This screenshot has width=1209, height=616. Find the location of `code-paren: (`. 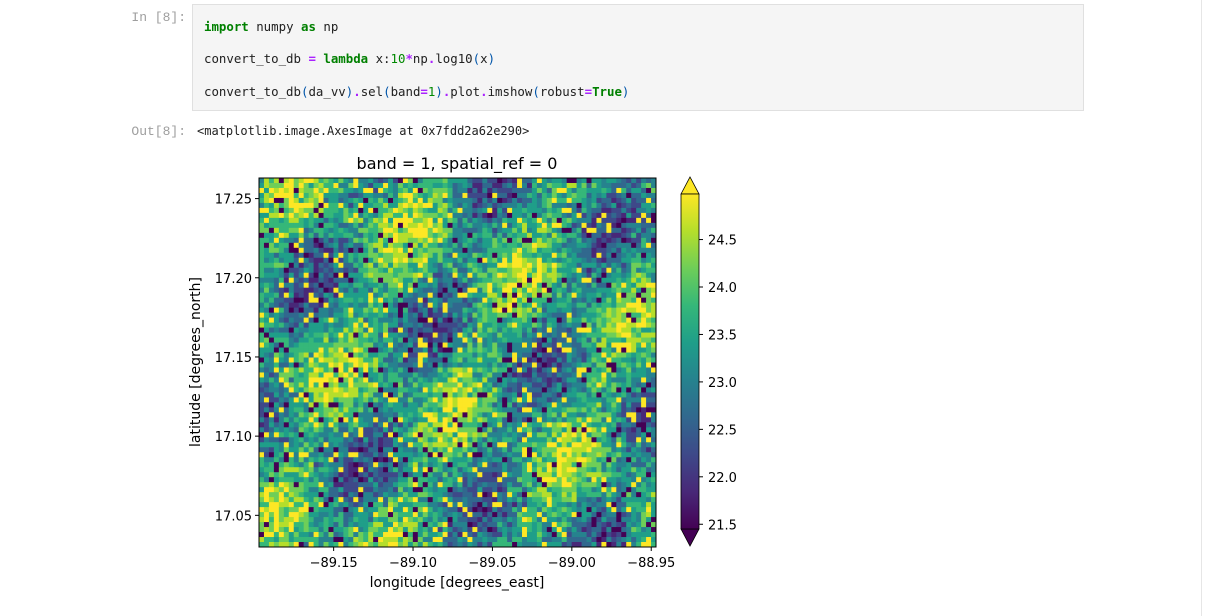

code-paren: ( is located at coordinates (476, 58).